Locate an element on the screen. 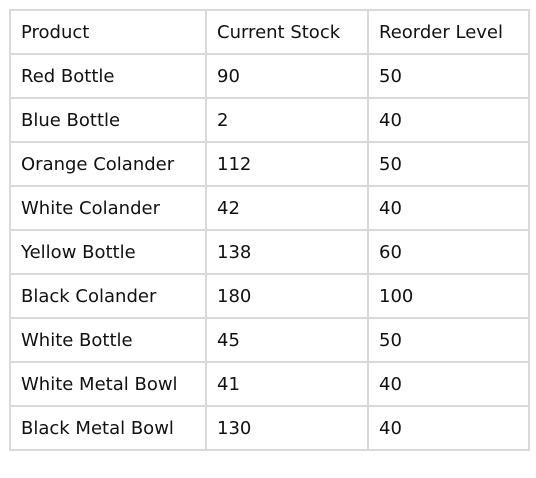  cell-product: Black Metal Bowl is located at coordinates (108, 428).